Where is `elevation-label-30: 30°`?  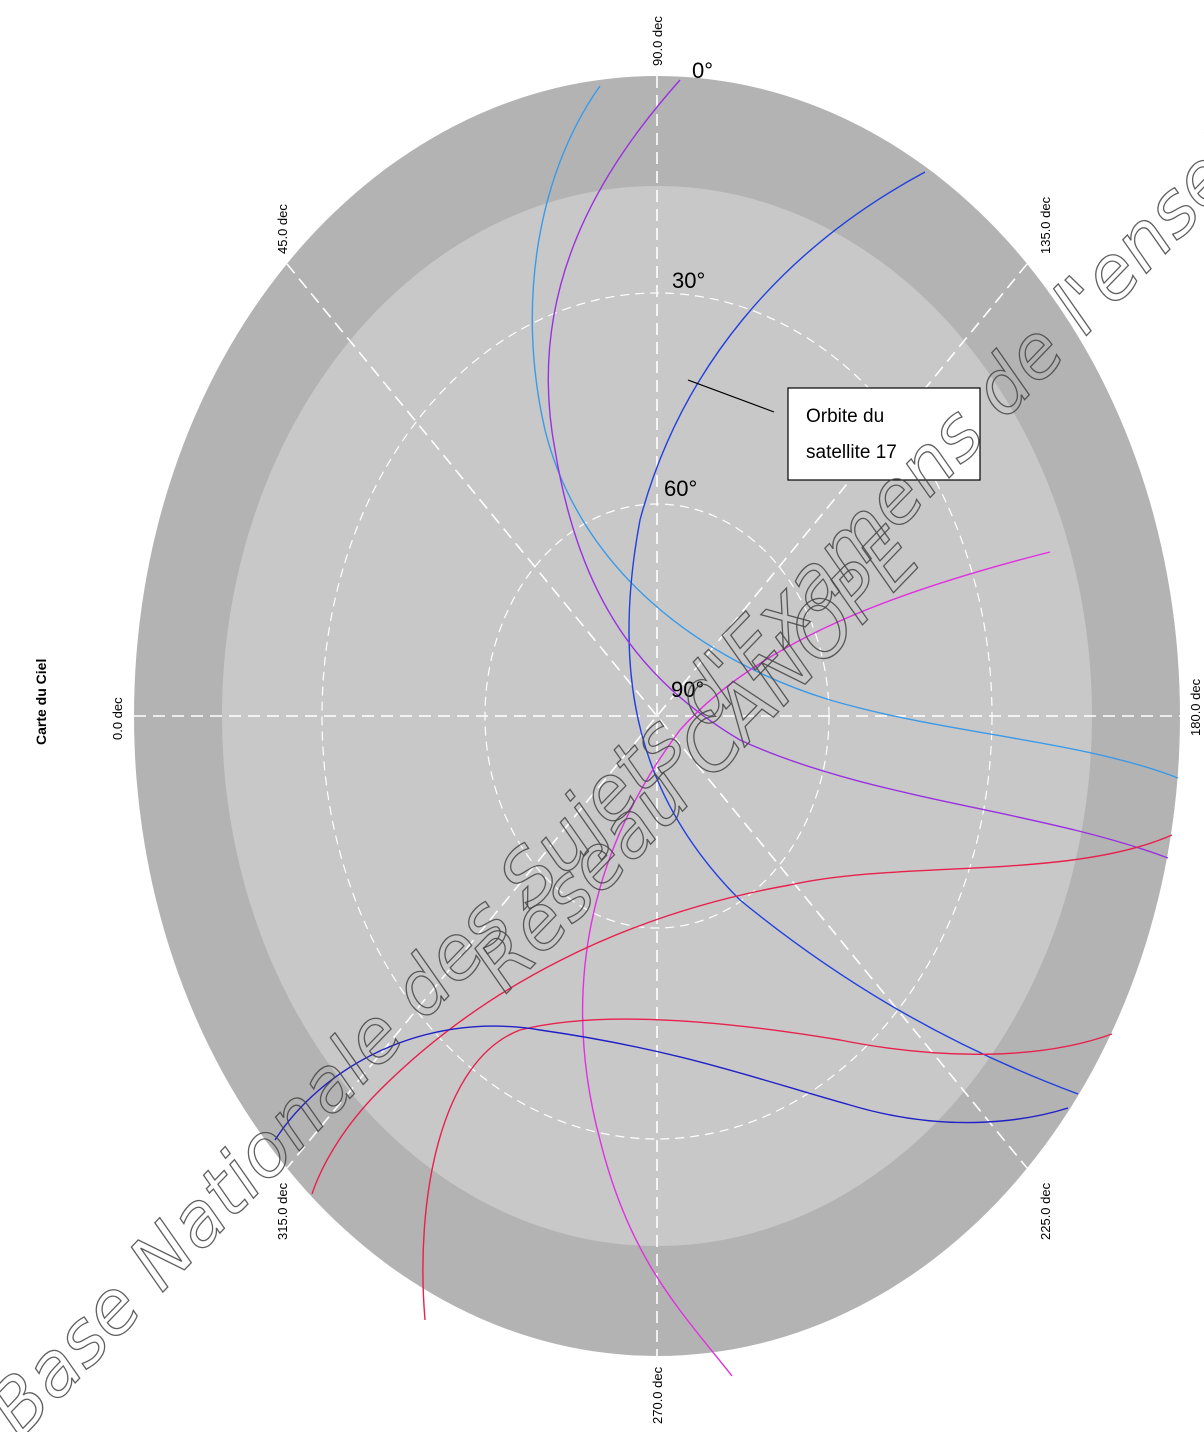 elevation-label-30: 30° is located at coordinates (688, 280).